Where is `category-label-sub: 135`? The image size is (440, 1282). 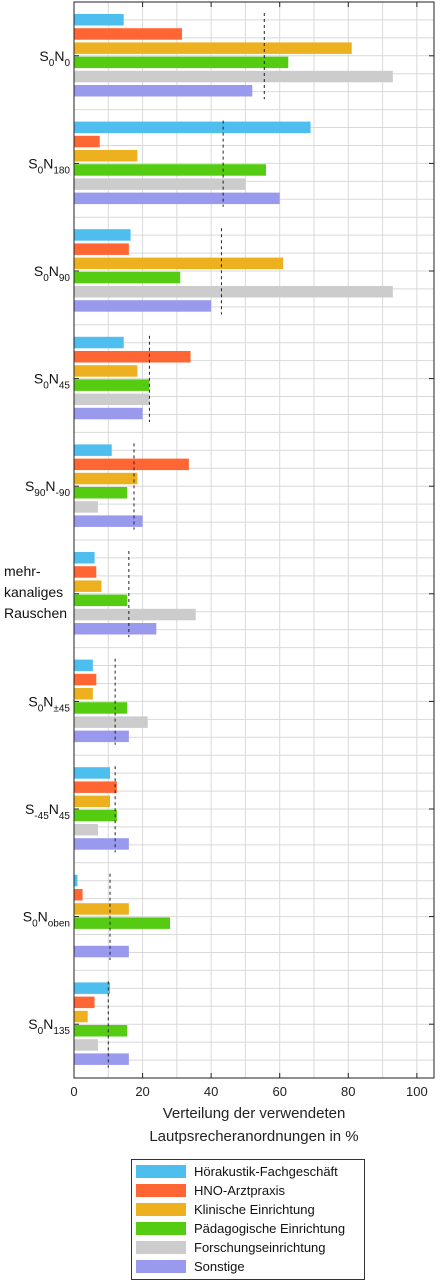 category-label-sub: 135 is located at coordinates (61, 1031).